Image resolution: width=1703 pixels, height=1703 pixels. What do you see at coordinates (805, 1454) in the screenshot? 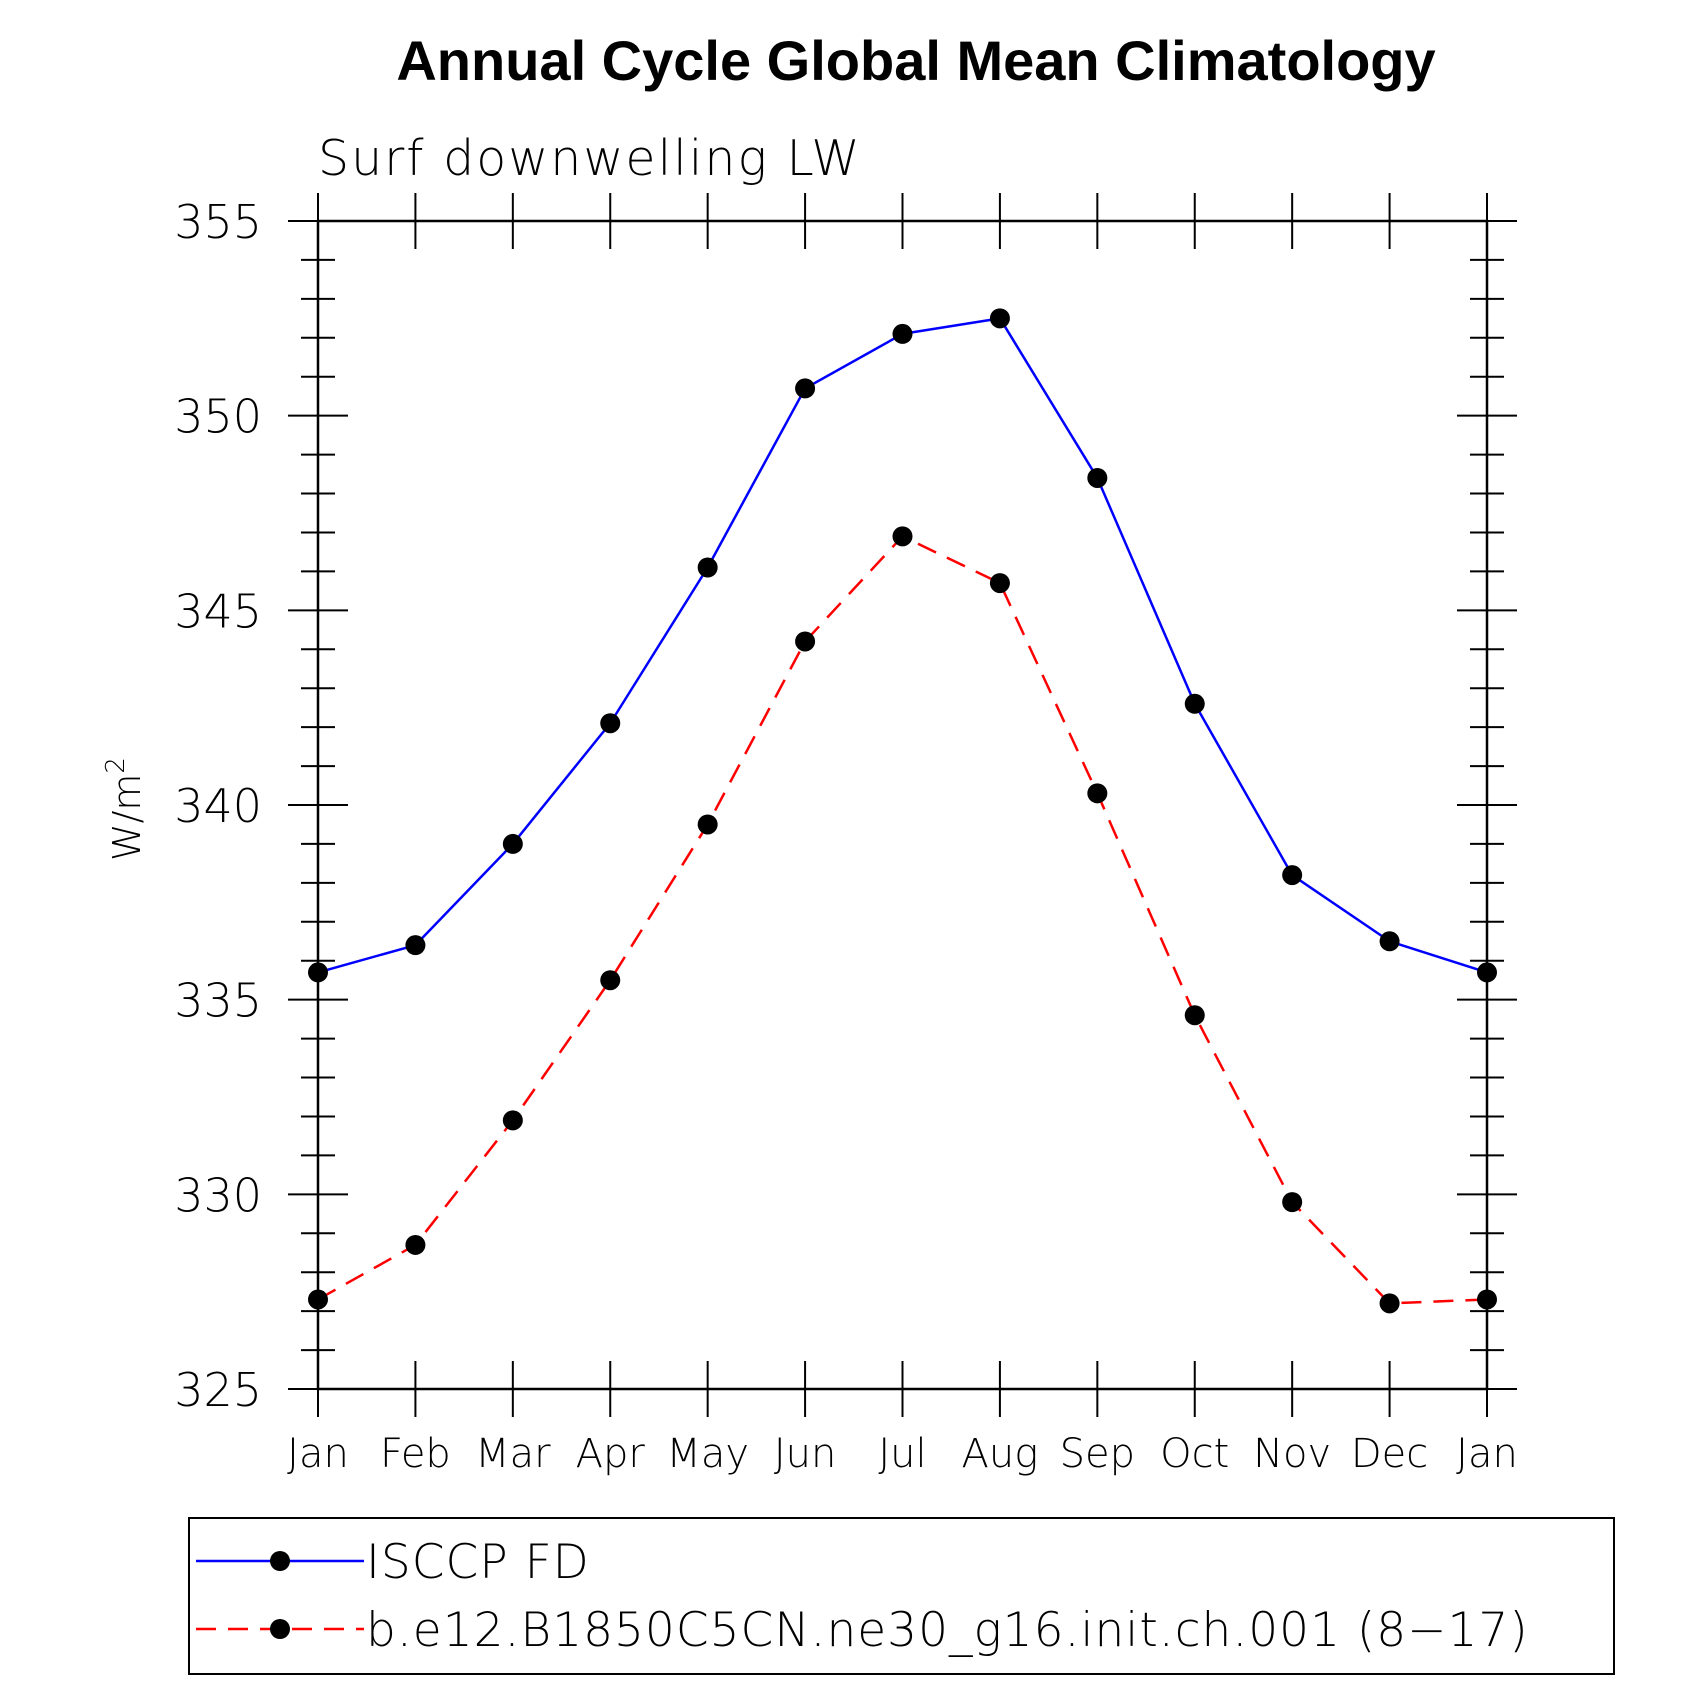
I see `x-tick-label: Jun` at bounding box center [805, 1454].